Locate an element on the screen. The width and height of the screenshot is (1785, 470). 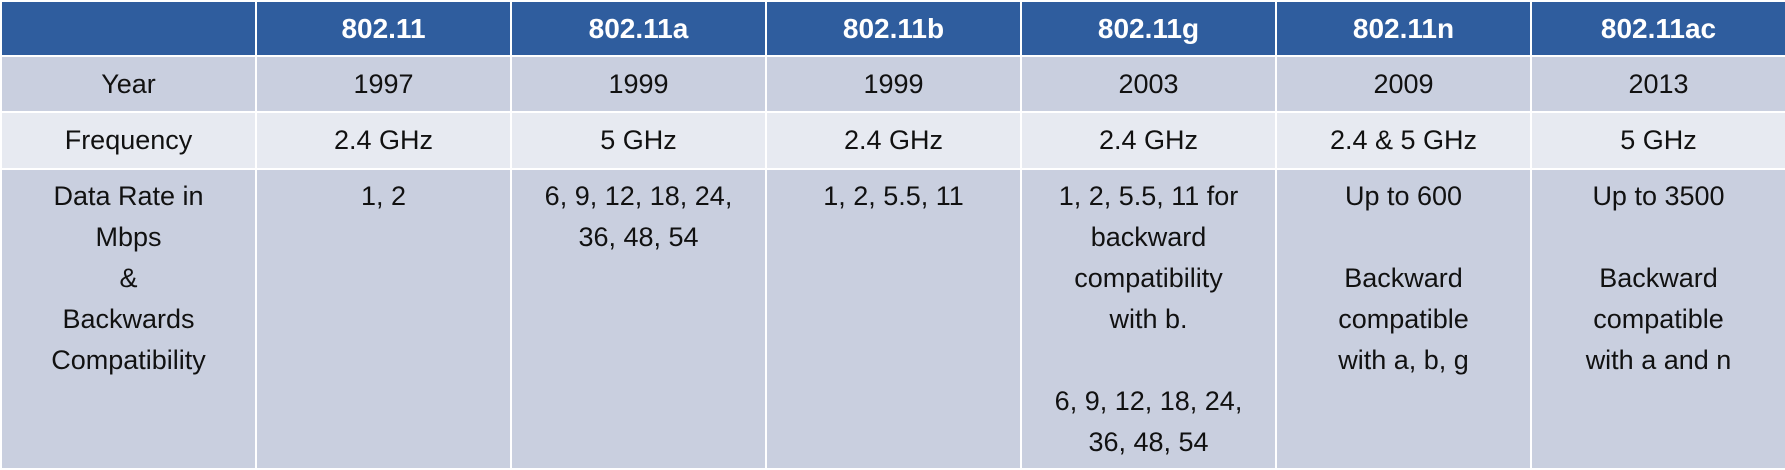
data-rate-cell-802-11b: 1, 2, 5.5, 11 is located at coordinates (893, 319).